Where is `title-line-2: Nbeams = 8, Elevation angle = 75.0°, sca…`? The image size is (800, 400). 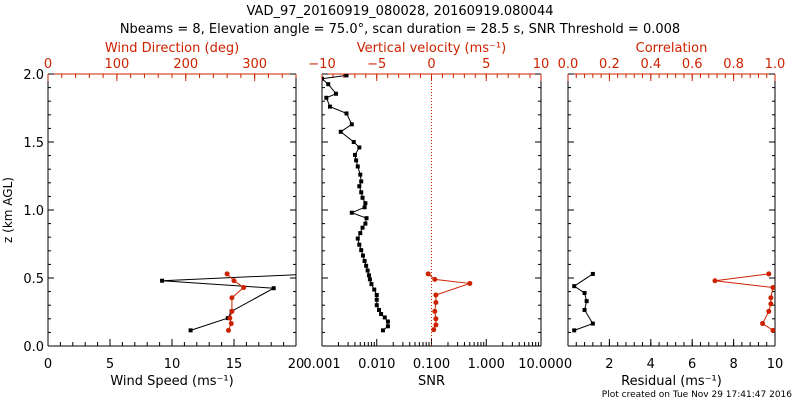 title-line-2: Nbeams = 8, Elevation angle = 75.0°, sca… is located at coordinates (400, 29).